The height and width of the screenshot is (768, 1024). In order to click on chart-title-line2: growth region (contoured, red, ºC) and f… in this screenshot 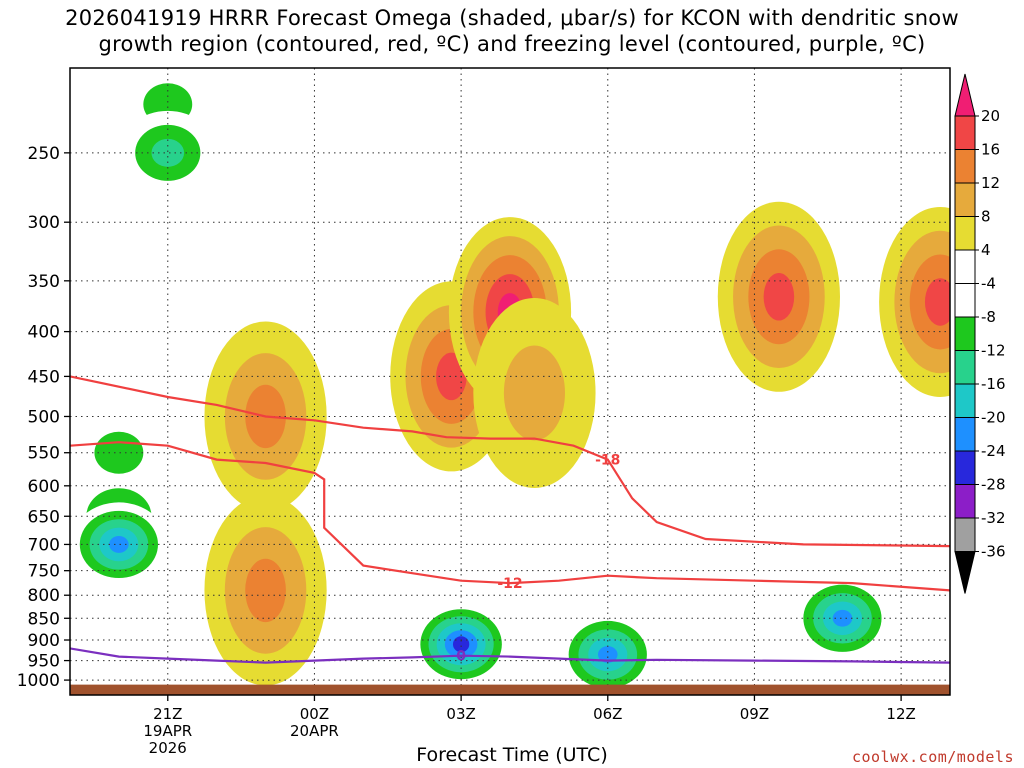, I will do `click(512, 44)`.